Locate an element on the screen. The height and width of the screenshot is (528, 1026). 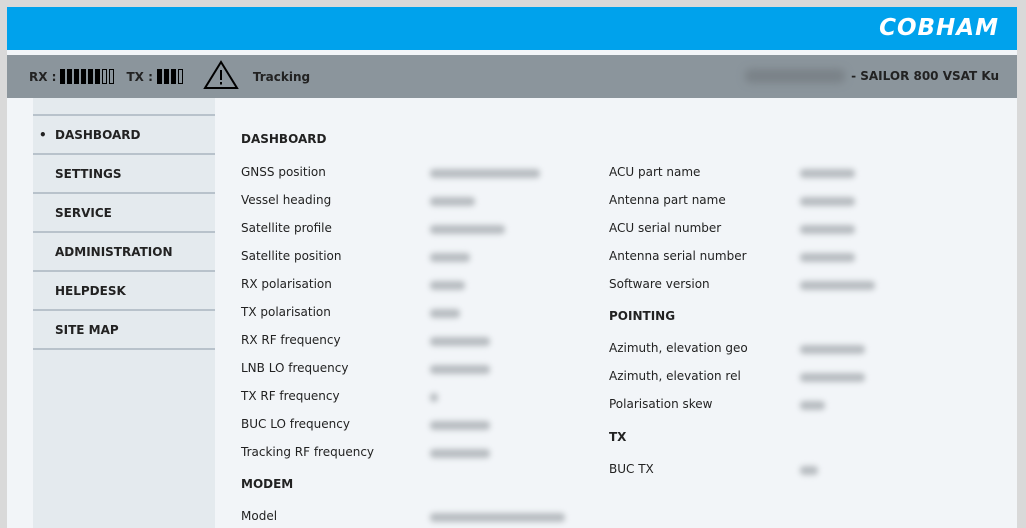
field-label: Antenna part name is located at coordinates (667, 200).